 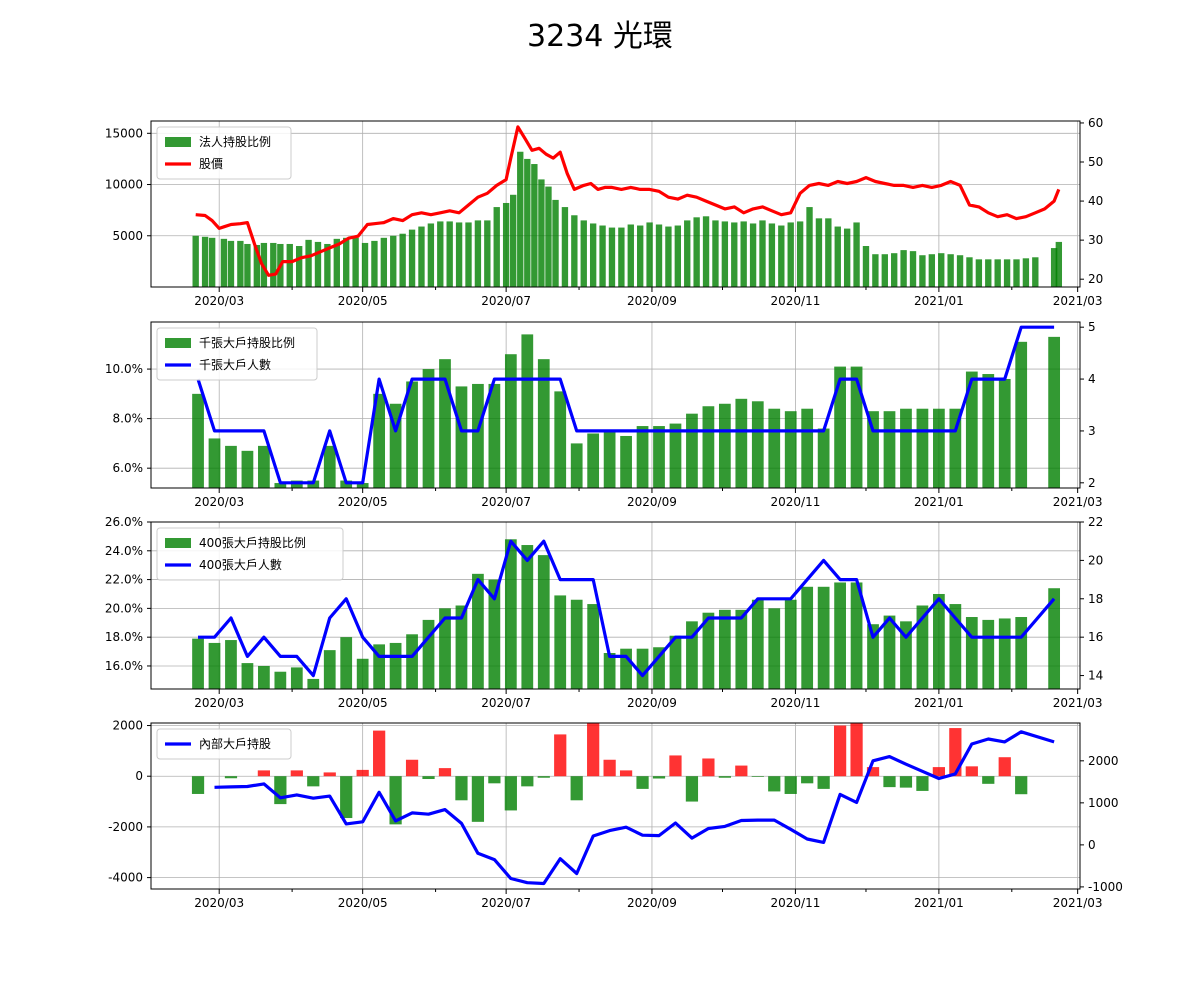 What do you see at coordinates (1092, 483) in the screenshot?
I see `y-right-tick-label: 2` at bounding box center [1092, 483].